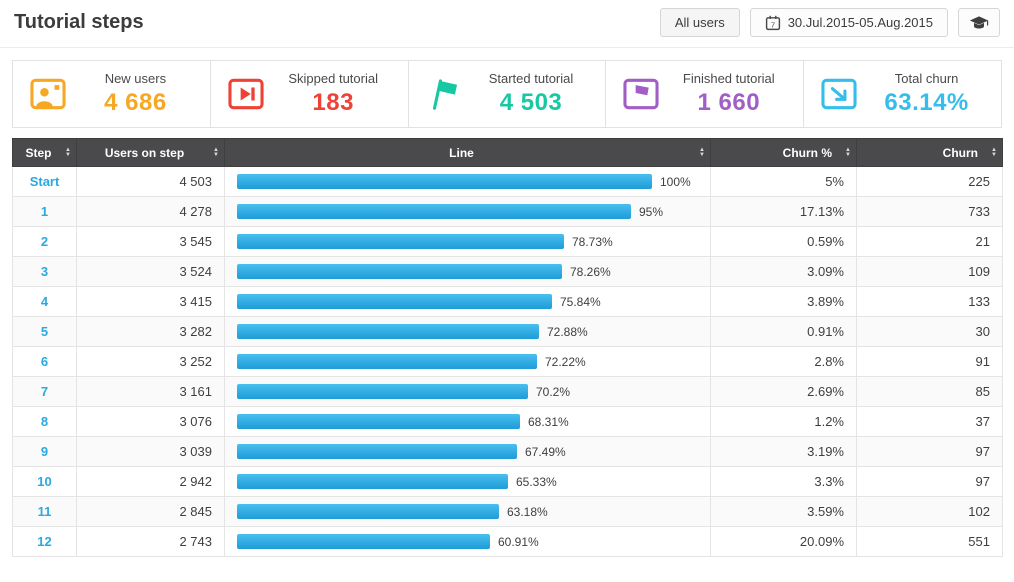 The image size is (1014, 582). I want to click on users-on-step-cell: 2 743, so click(150, 541).